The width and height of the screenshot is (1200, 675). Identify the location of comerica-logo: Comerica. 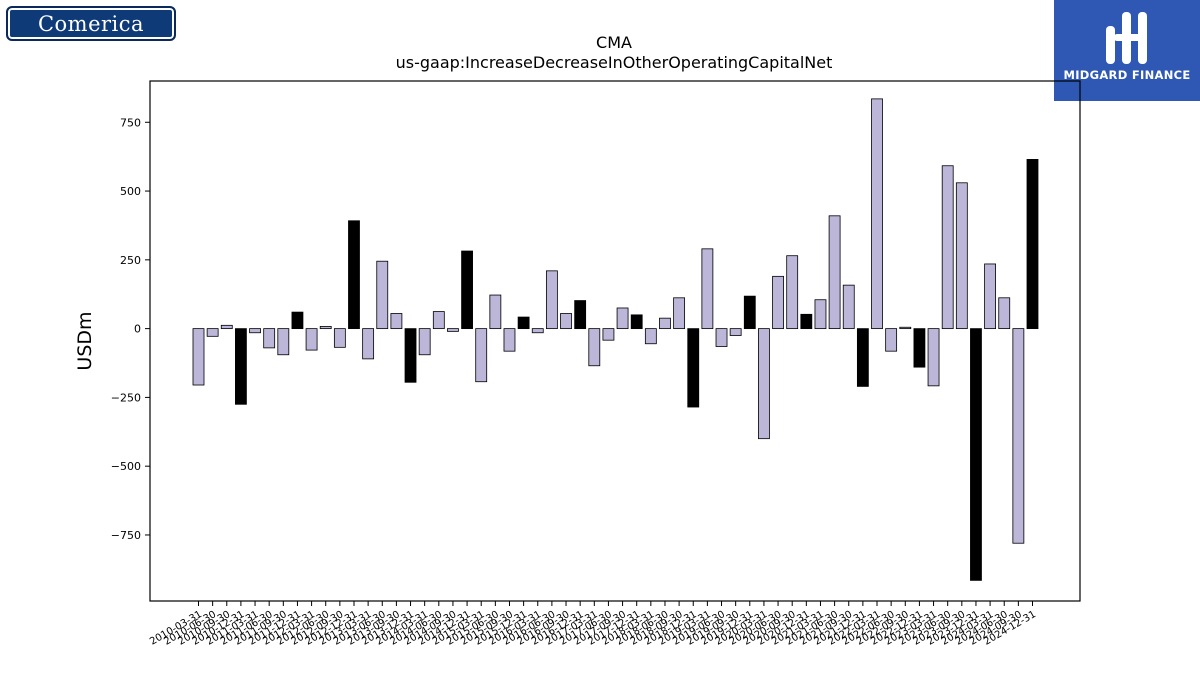
(91, 23).